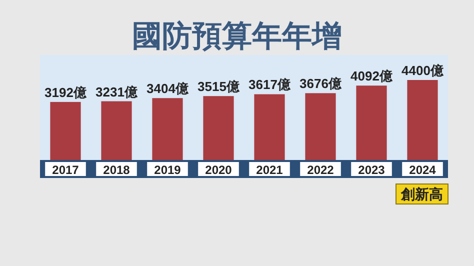 The height and width of the screenshot is (266, 474). I want to click on x-tick-label: 2019, so click(168, 170).